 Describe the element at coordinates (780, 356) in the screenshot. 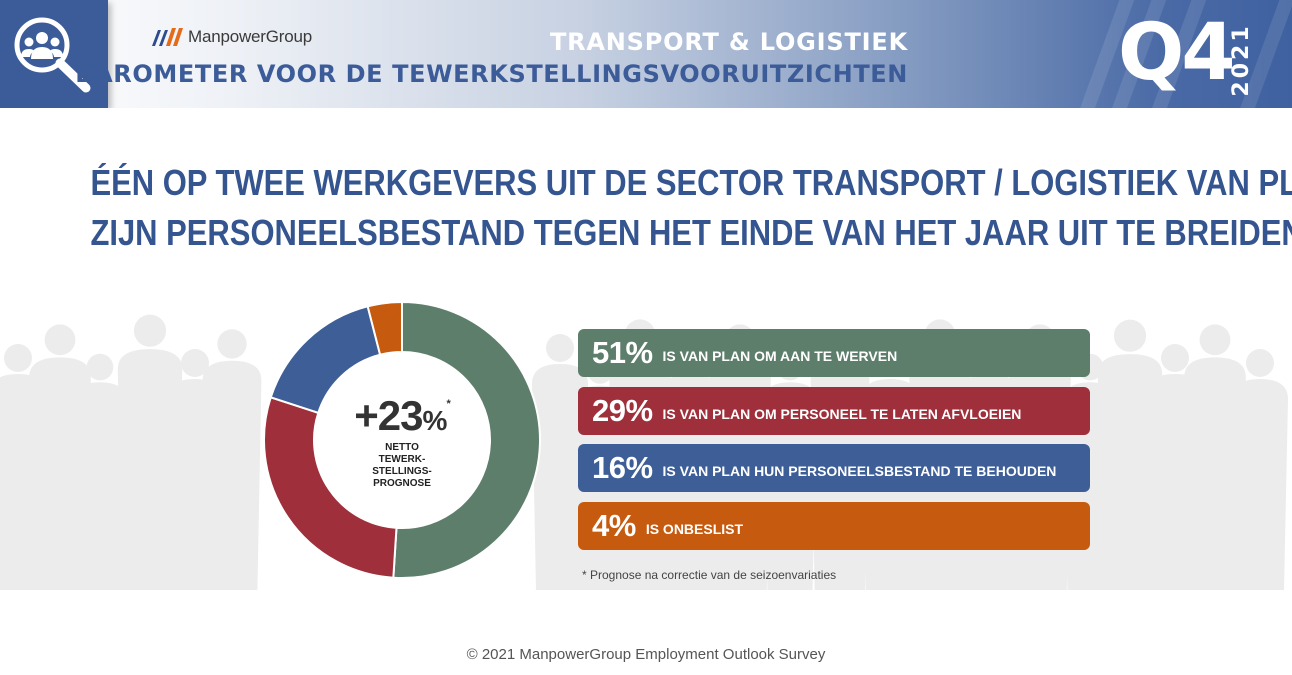

I see `legend-bar-hire-label: IS VAN PLAN OM AAN TE WERVEN` at that location.